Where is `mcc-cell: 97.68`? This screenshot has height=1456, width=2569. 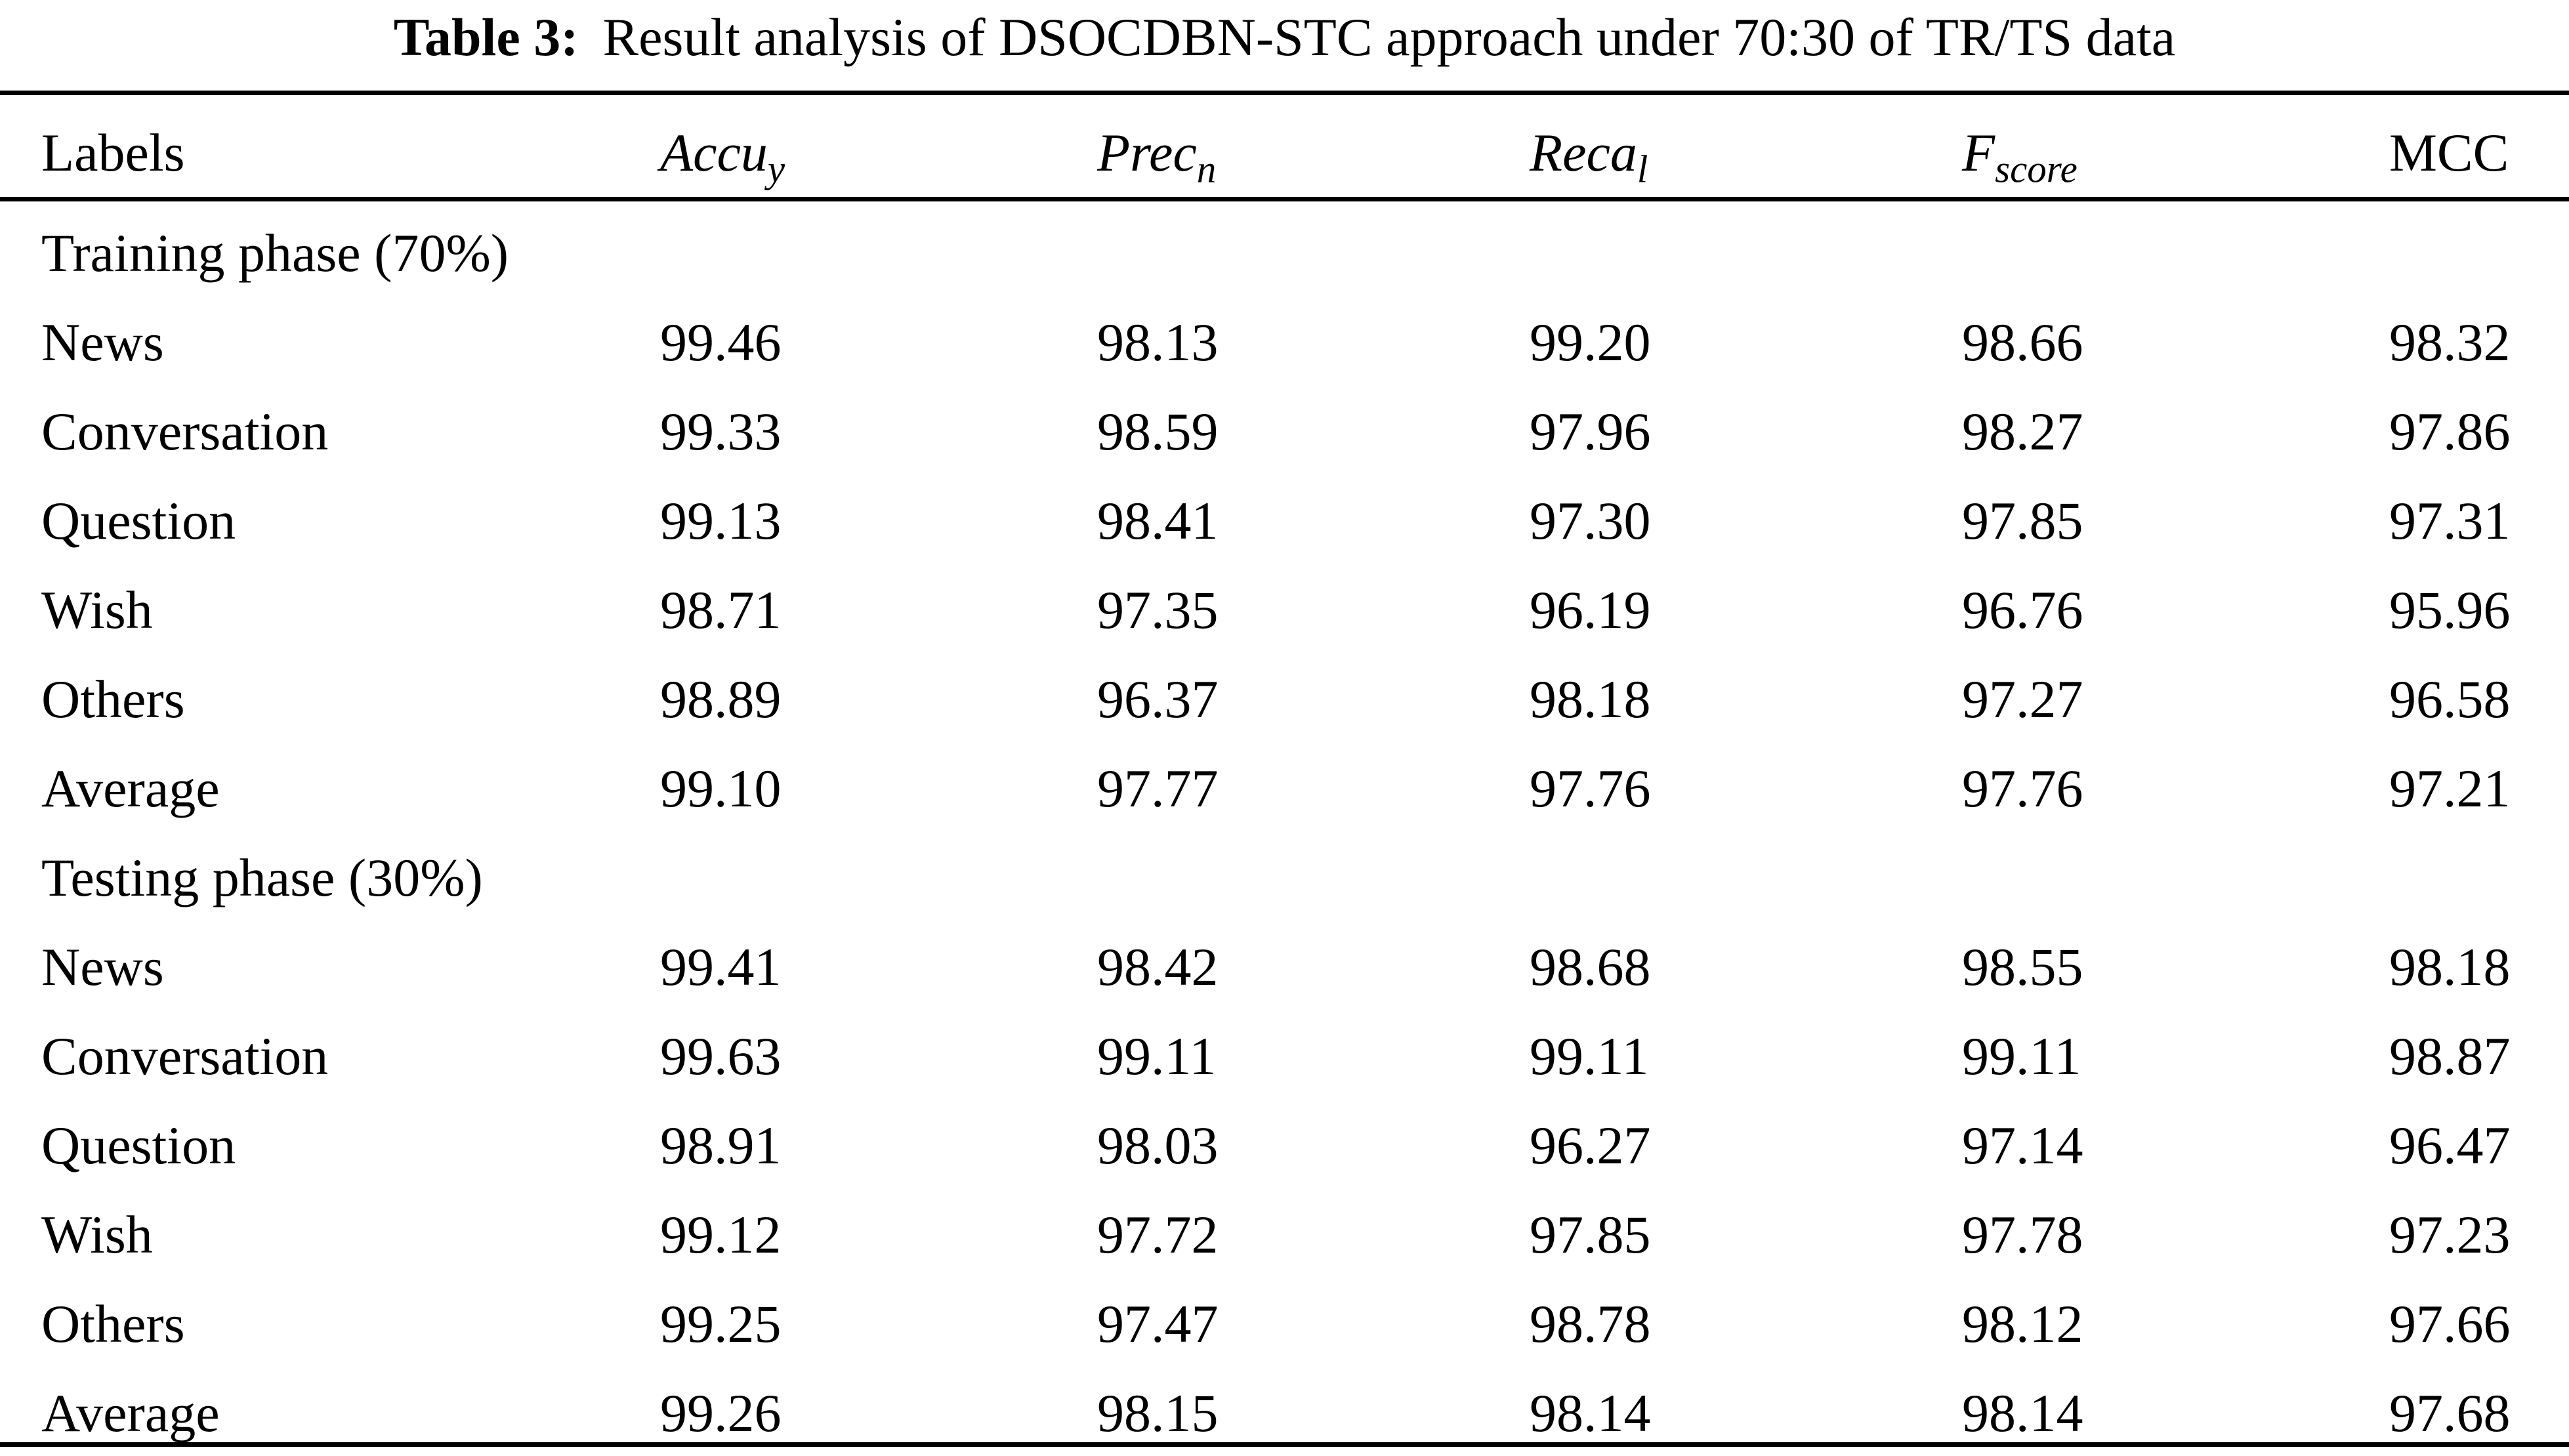
mcc-cell: 97.68 is located at coordinates (2450, 1413).